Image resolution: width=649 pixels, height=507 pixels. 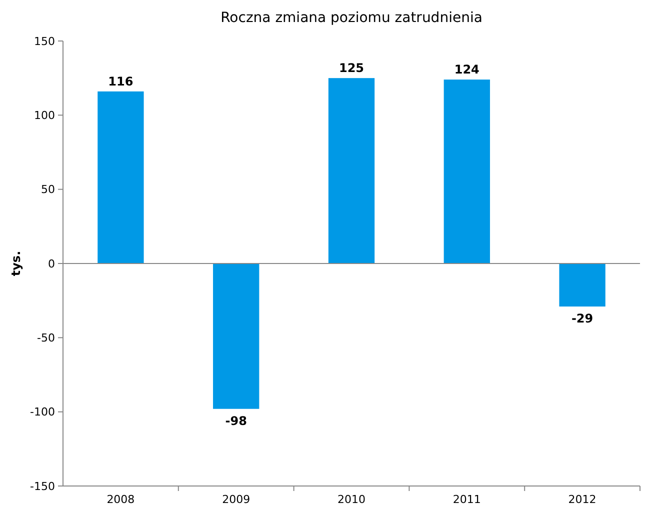 I want to click on y-tick-label: 50, so click(x=48, y=189).